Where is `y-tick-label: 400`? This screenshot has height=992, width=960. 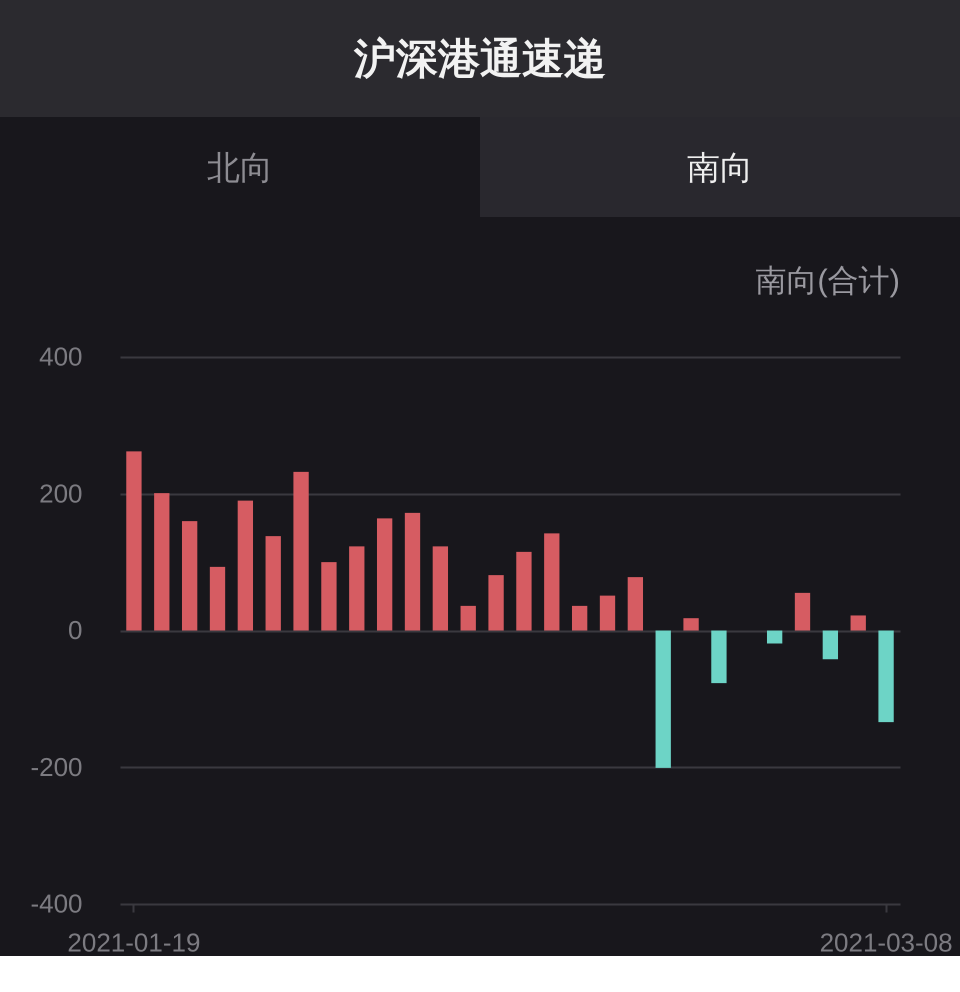 y-tick-label: 400 is located at coordinates (60, 357).